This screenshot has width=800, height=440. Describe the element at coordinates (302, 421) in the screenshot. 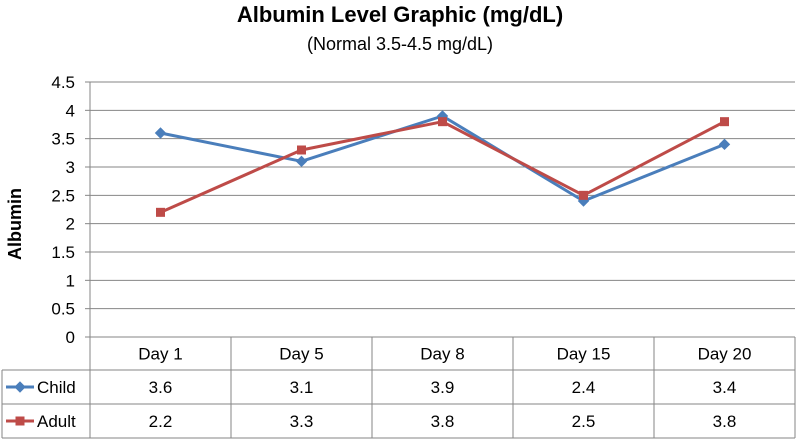

I see `table-value: 3.3` at that location.